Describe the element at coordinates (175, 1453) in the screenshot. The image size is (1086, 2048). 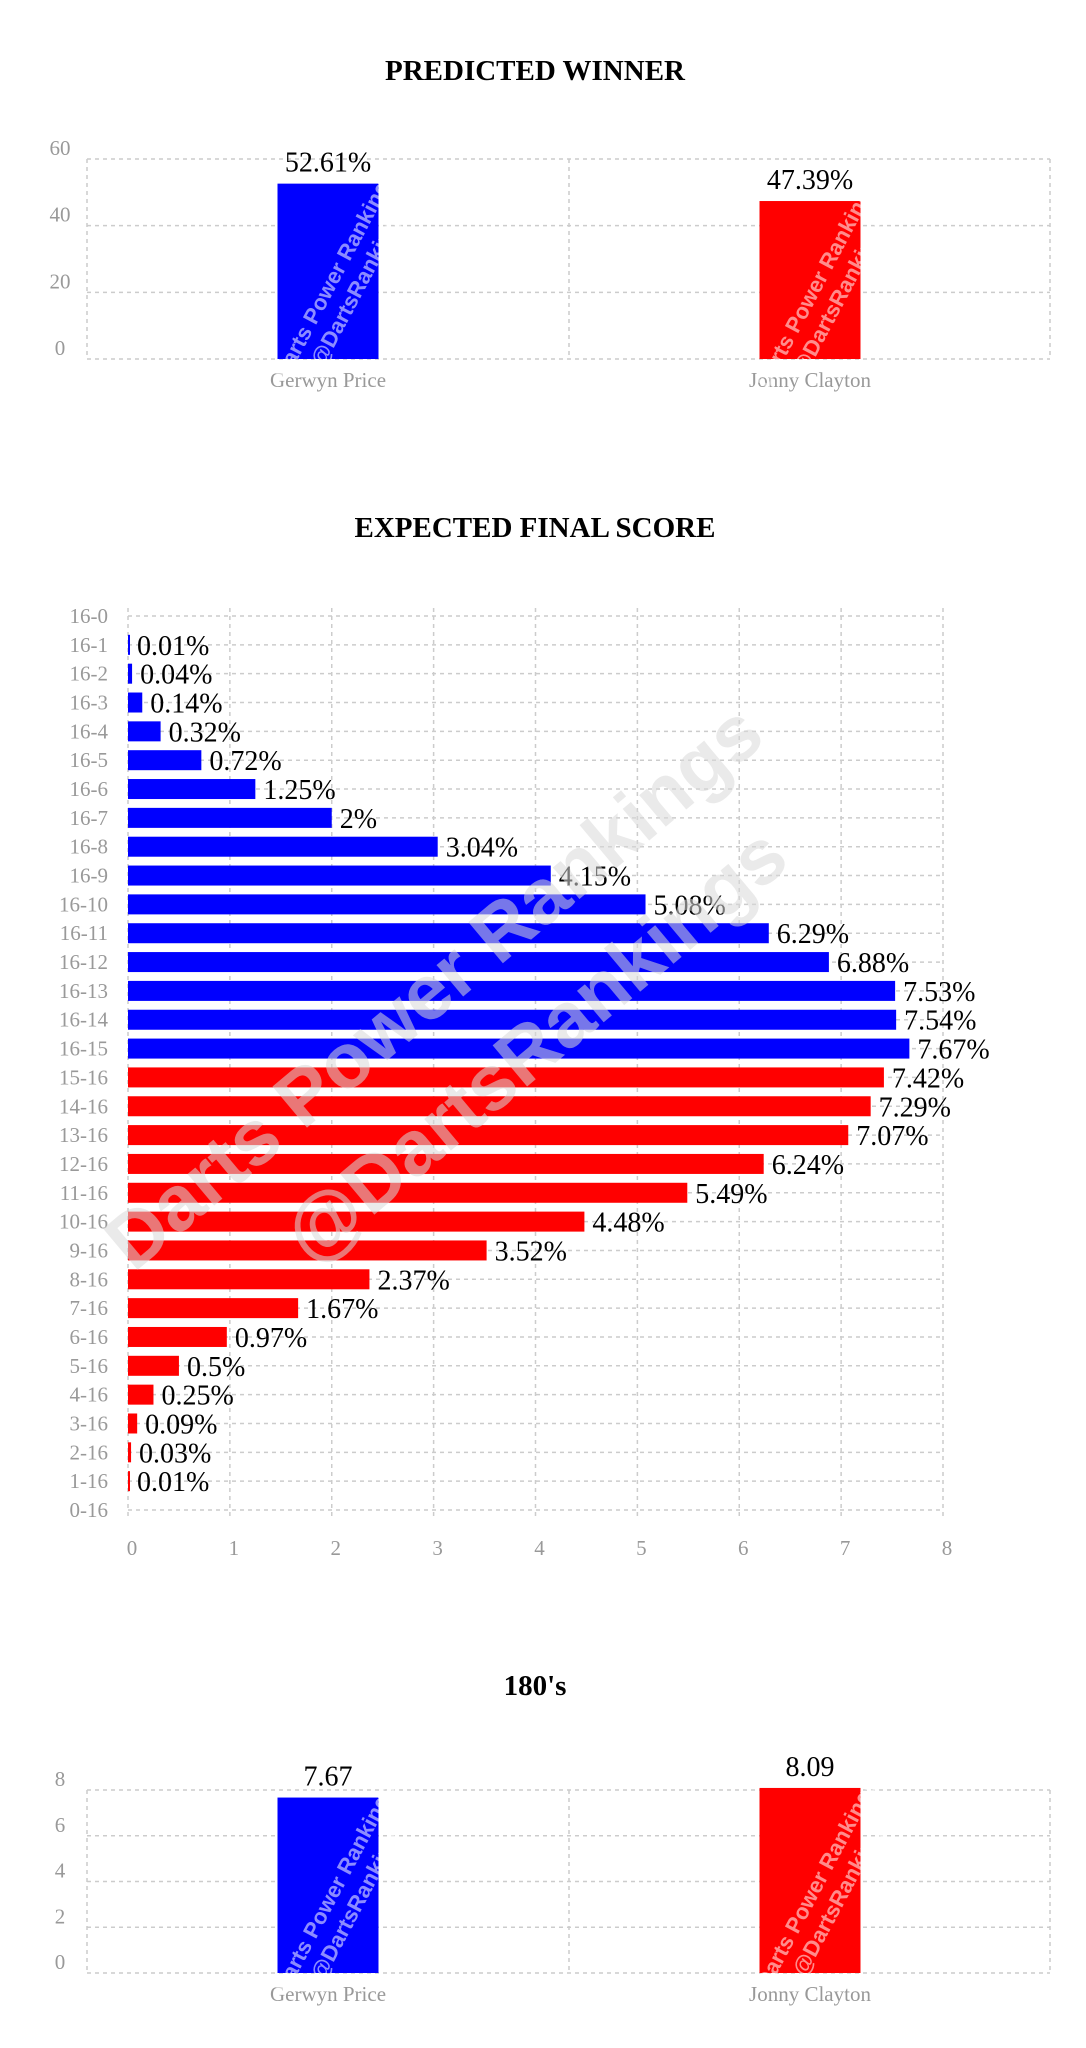
I see `data-label: 0.03%` at that location.